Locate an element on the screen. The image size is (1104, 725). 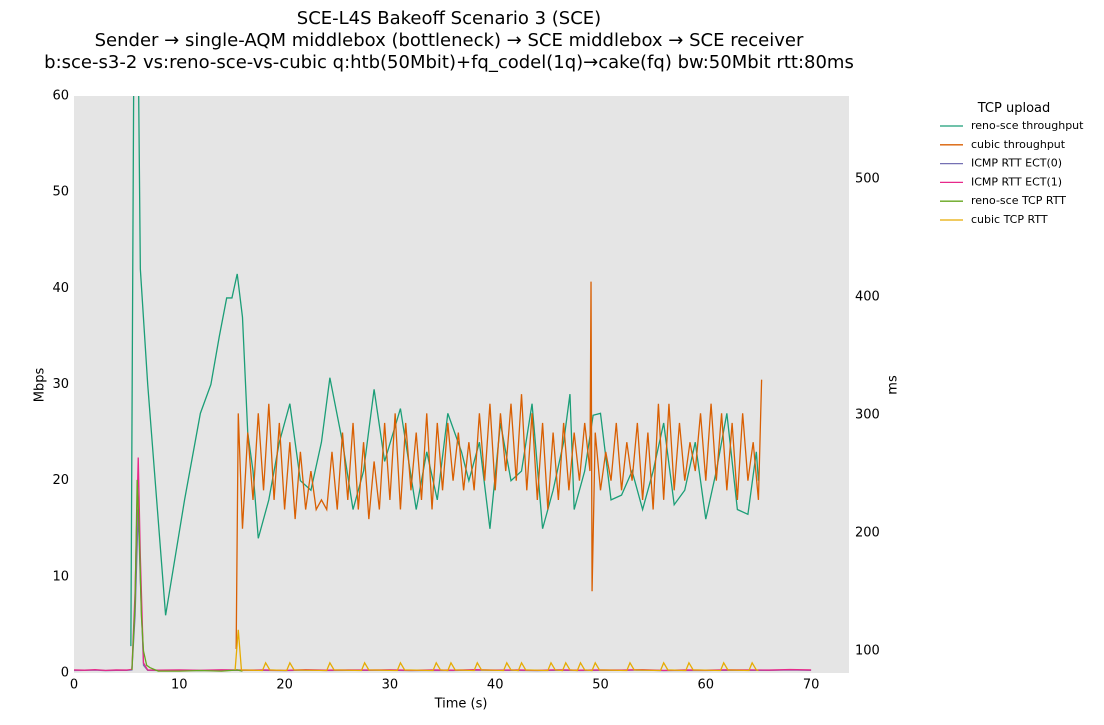
x-axis-label: Time (s) is located at coordinates (461, 704).